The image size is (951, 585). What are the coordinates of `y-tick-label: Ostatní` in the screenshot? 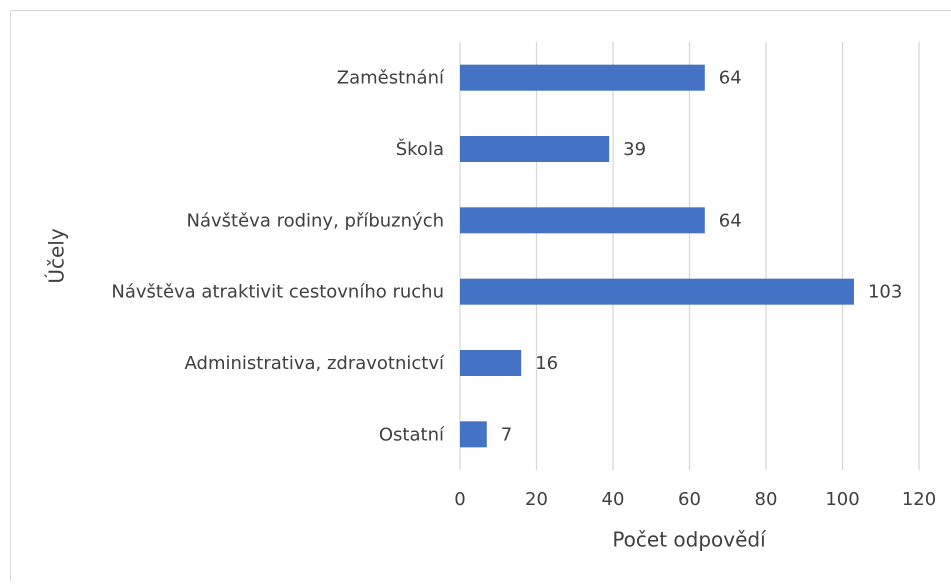 It's located at (412, 434).